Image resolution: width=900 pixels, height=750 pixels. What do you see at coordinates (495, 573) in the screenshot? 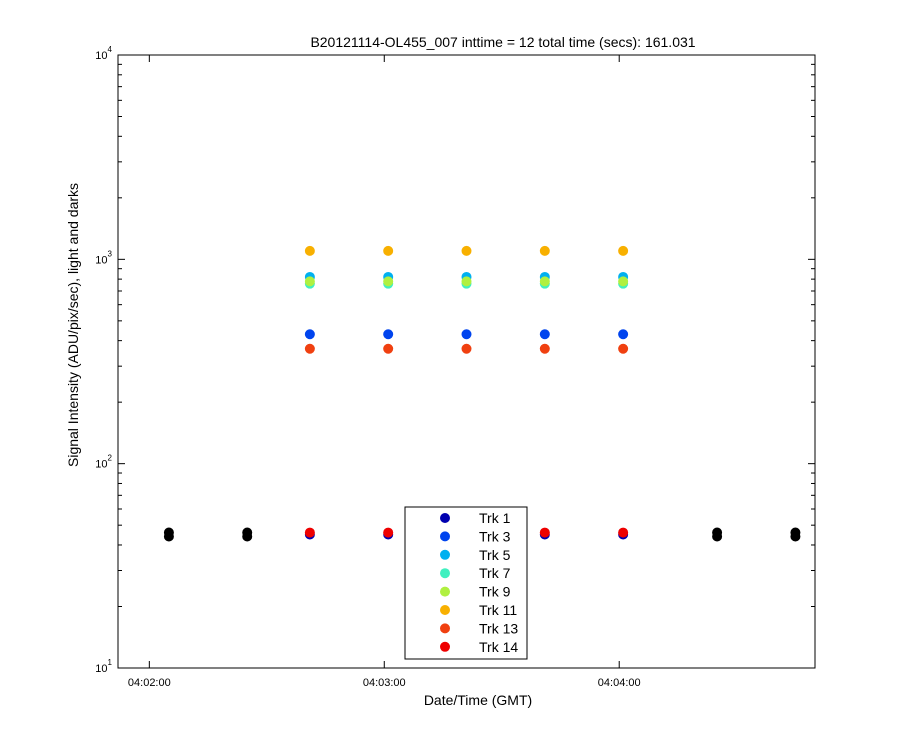
I see `legend-label: Trk 7` at bounding box center [495, 573].